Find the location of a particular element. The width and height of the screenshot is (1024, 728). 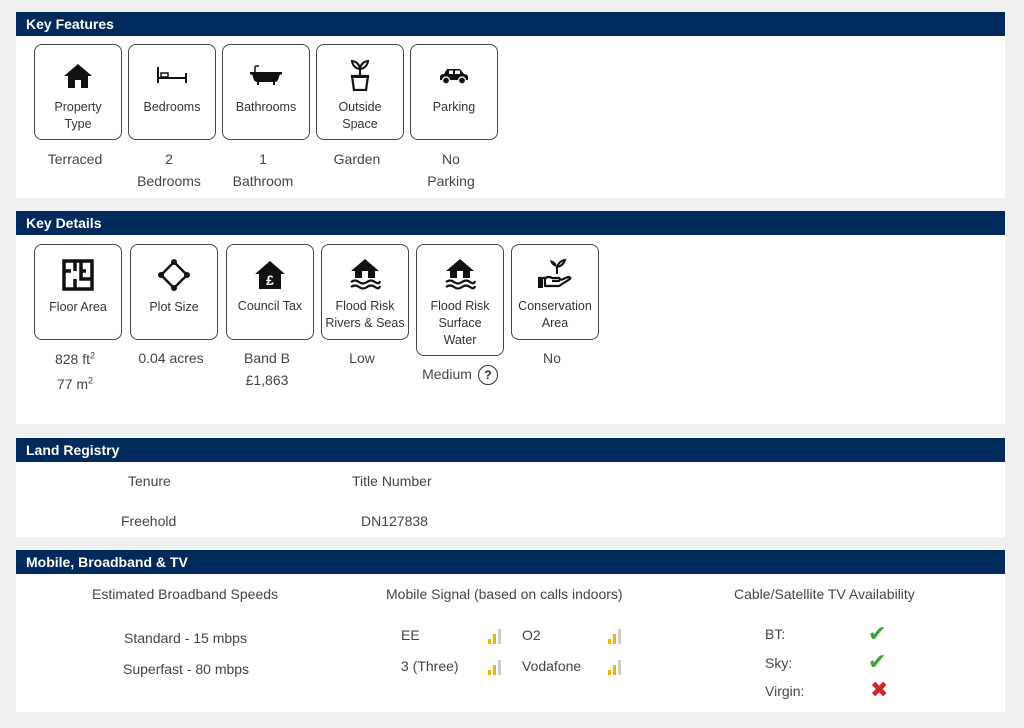

feature-value-line: Bathroom is located at coordinates (263, 181).